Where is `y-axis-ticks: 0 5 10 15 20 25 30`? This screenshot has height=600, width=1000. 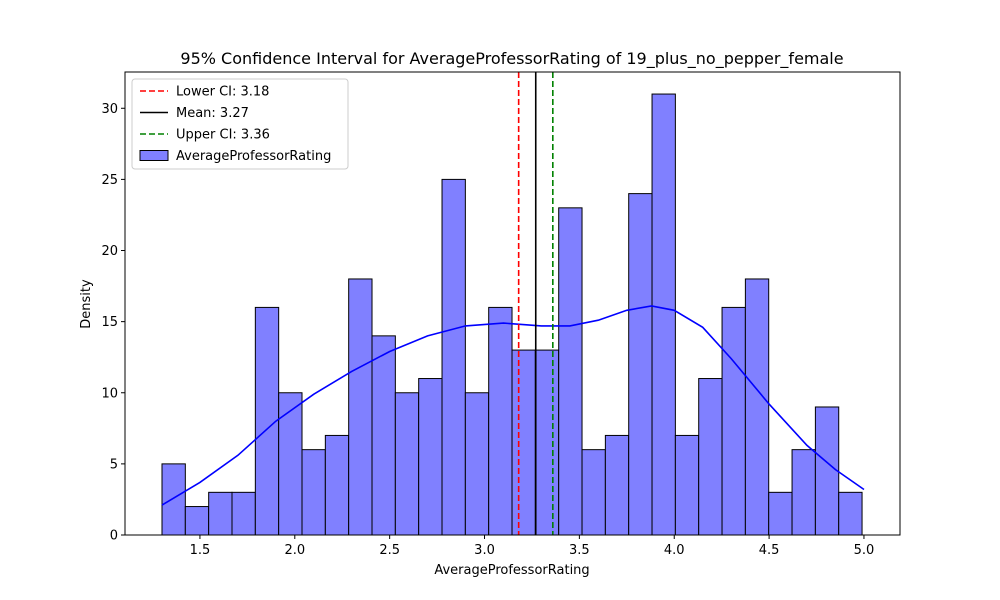 y-axis-ticks: 0 5 10 15 20 25 30 is located at coordinates (113, 323).